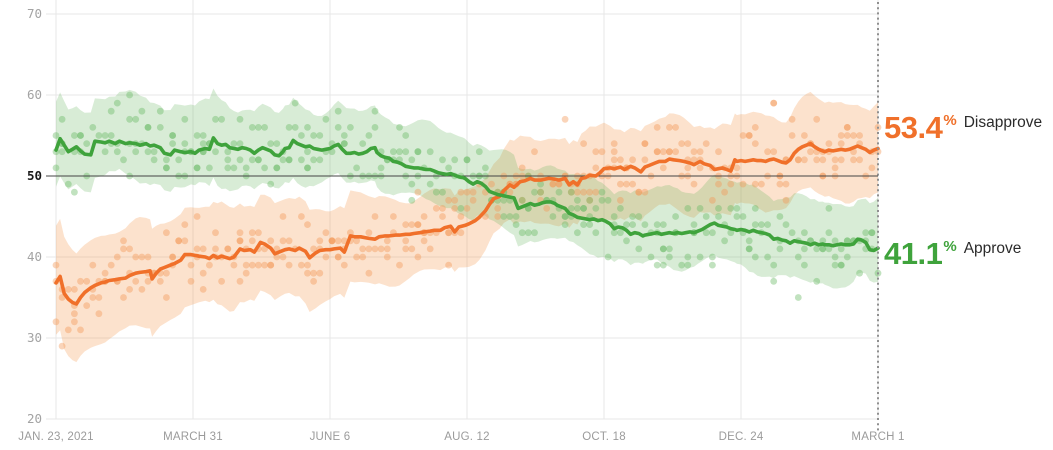  Describe the element at coordinates (913, 253) in the screenshot. I see `approve-value: 41.1` at that location.